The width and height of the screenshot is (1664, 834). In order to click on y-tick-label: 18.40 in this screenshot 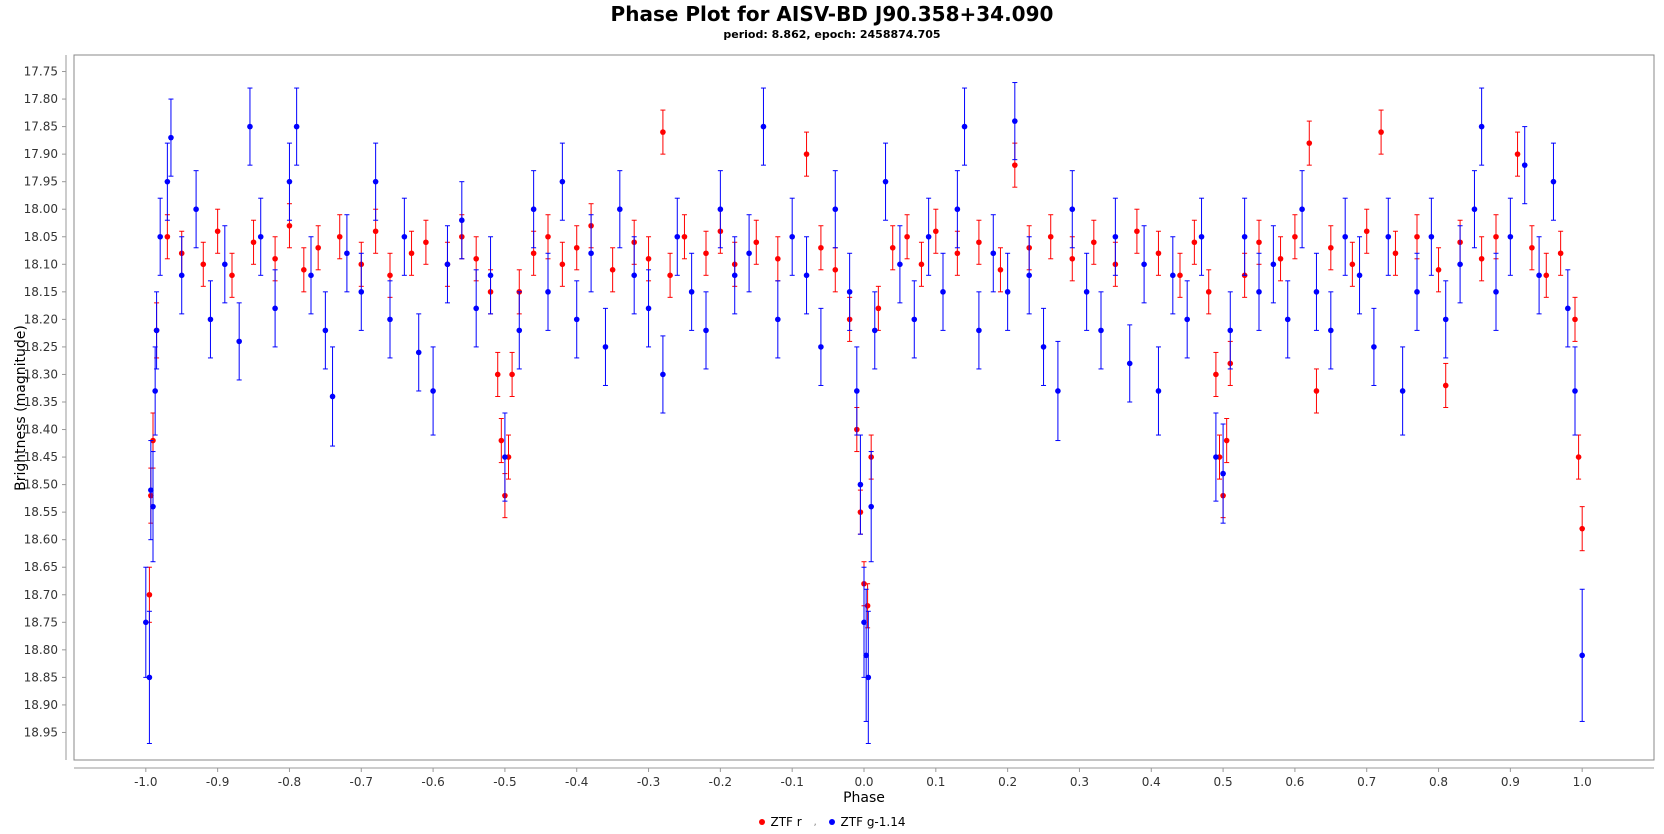, I will do `click(41, 430)`.